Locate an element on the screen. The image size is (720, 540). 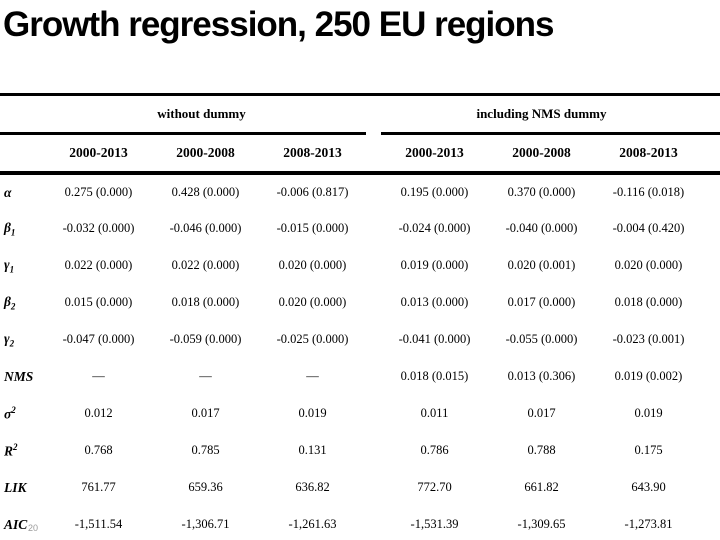
cell-value: 0.131 is located at coordinates (312, 450).